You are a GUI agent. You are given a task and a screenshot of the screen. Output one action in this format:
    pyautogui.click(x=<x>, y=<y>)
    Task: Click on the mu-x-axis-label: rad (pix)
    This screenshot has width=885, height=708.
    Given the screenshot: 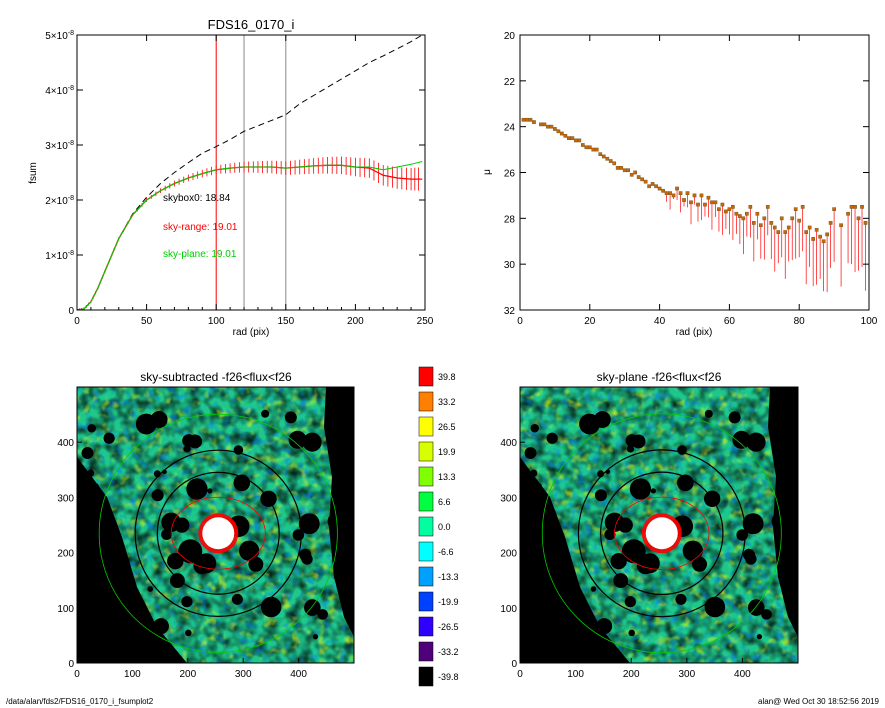 What is the action you would take?
    pyautogui.click(x=694, y=332)
    